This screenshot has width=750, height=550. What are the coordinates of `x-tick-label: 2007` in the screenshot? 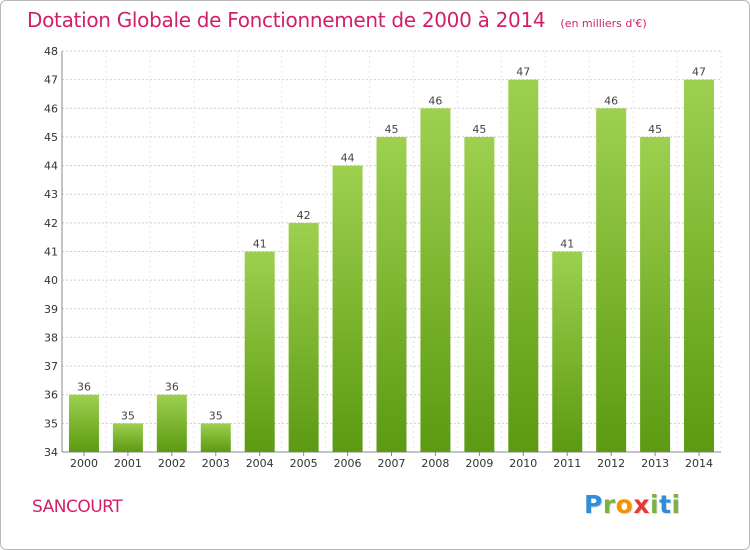 It's located at (392, 463).